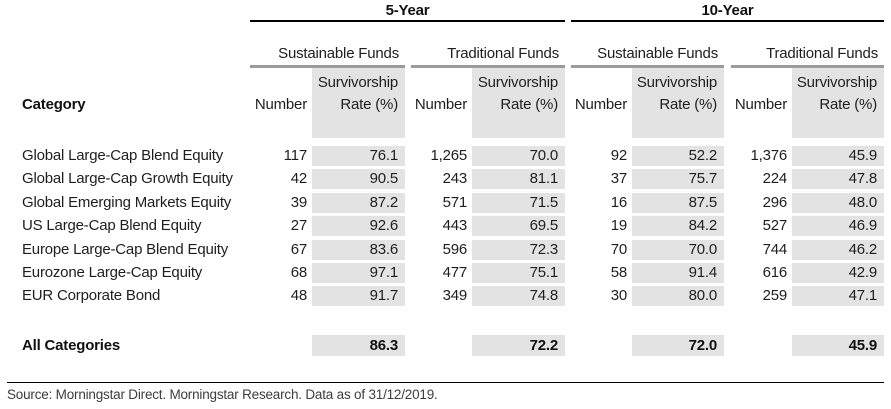 The width and height of the screenshot is (891, 409). I want to click on cell-number-10y-sustainable: 70, so click(618, 249).